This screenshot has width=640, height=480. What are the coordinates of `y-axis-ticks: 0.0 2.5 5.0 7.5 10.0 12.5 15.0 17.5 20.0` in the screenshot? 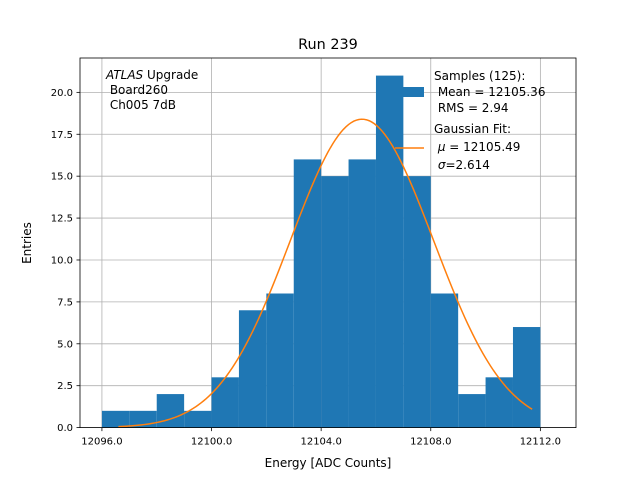 It's located at (65, 261).